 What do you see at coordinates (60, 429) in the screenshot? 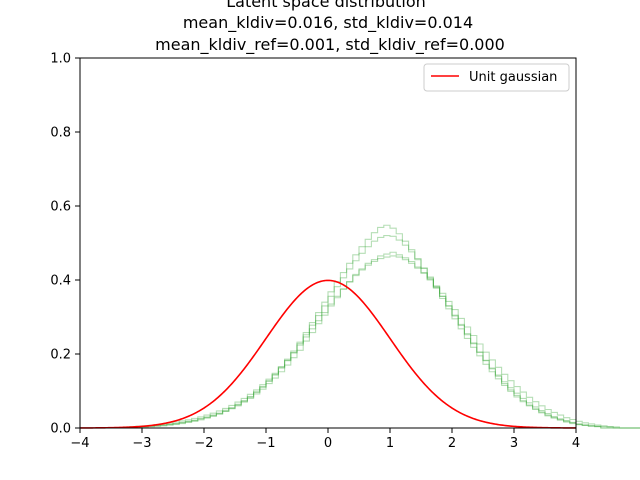
I see `y-tick-label: 0.0` at bounding box center [60, 429].